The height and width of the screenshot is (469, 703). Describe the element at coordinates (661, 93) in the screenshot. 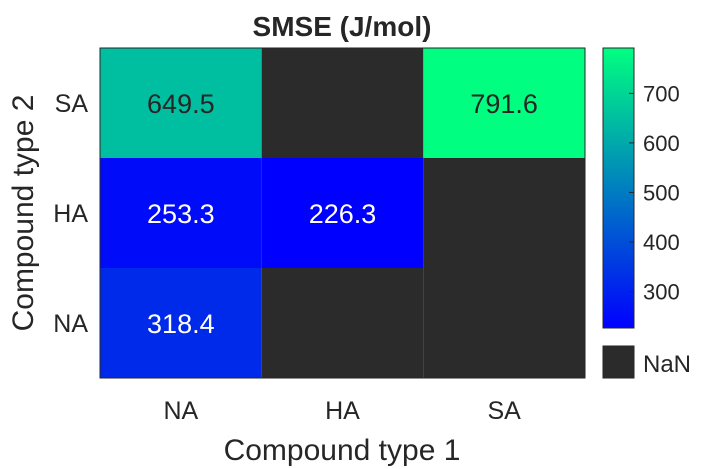

I see `colorbar-tick-label: 700` at that location.